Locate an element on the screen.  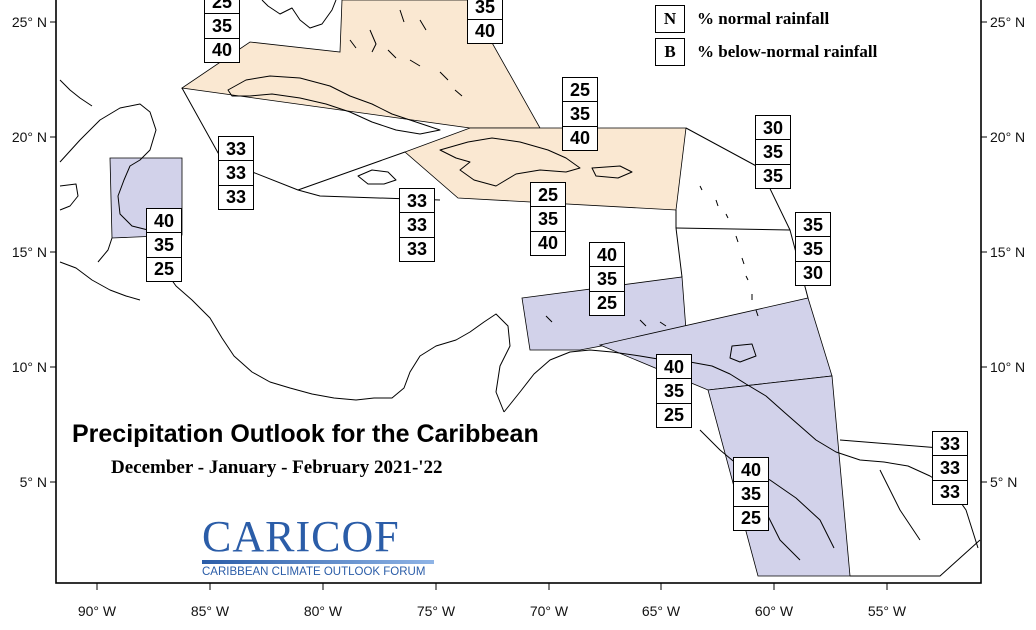
lon-label: 70° W is located at coordinates (549, 611).